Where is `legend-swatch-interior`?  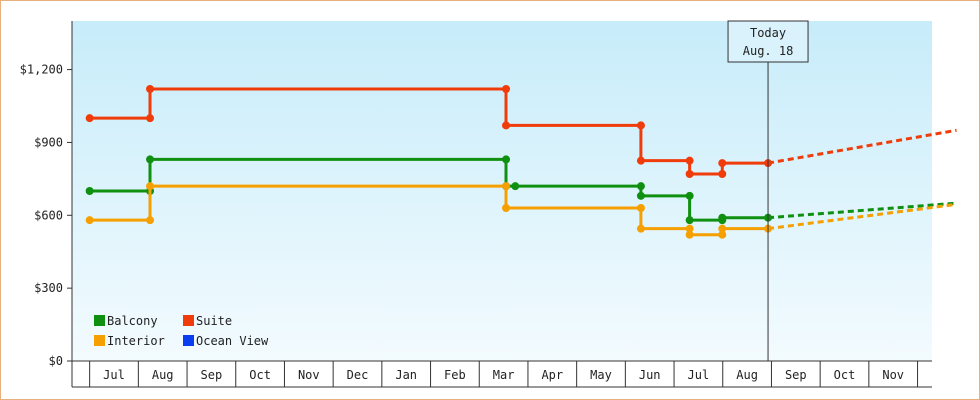
legend-swatch-interior is located at coordinates (99, 340).